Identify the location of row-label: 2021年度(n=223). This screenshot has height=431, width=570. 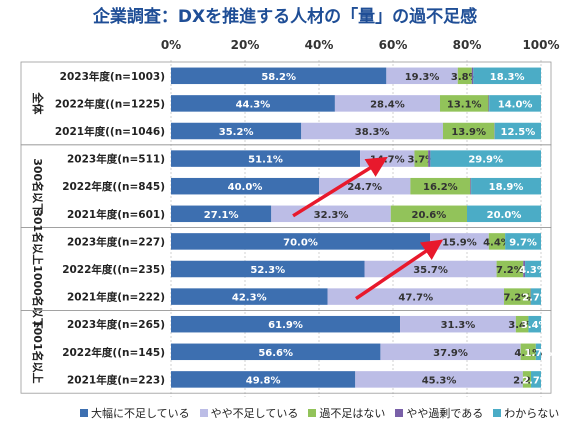
(116, 379).